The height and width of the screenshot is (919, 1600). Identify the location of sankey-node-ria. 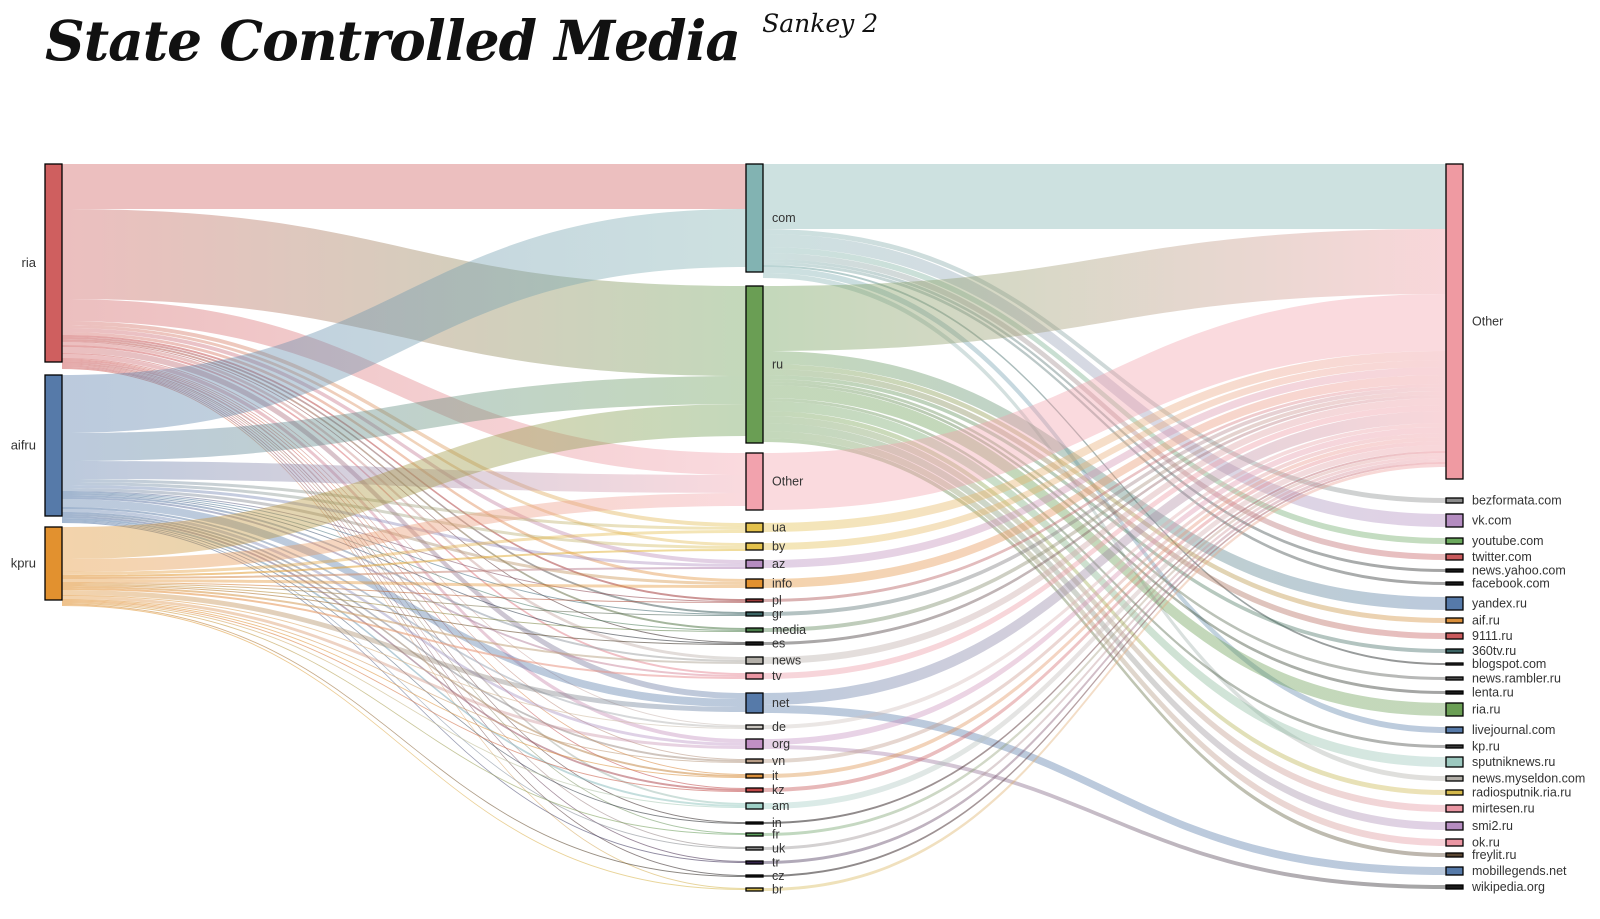
(53, 263).